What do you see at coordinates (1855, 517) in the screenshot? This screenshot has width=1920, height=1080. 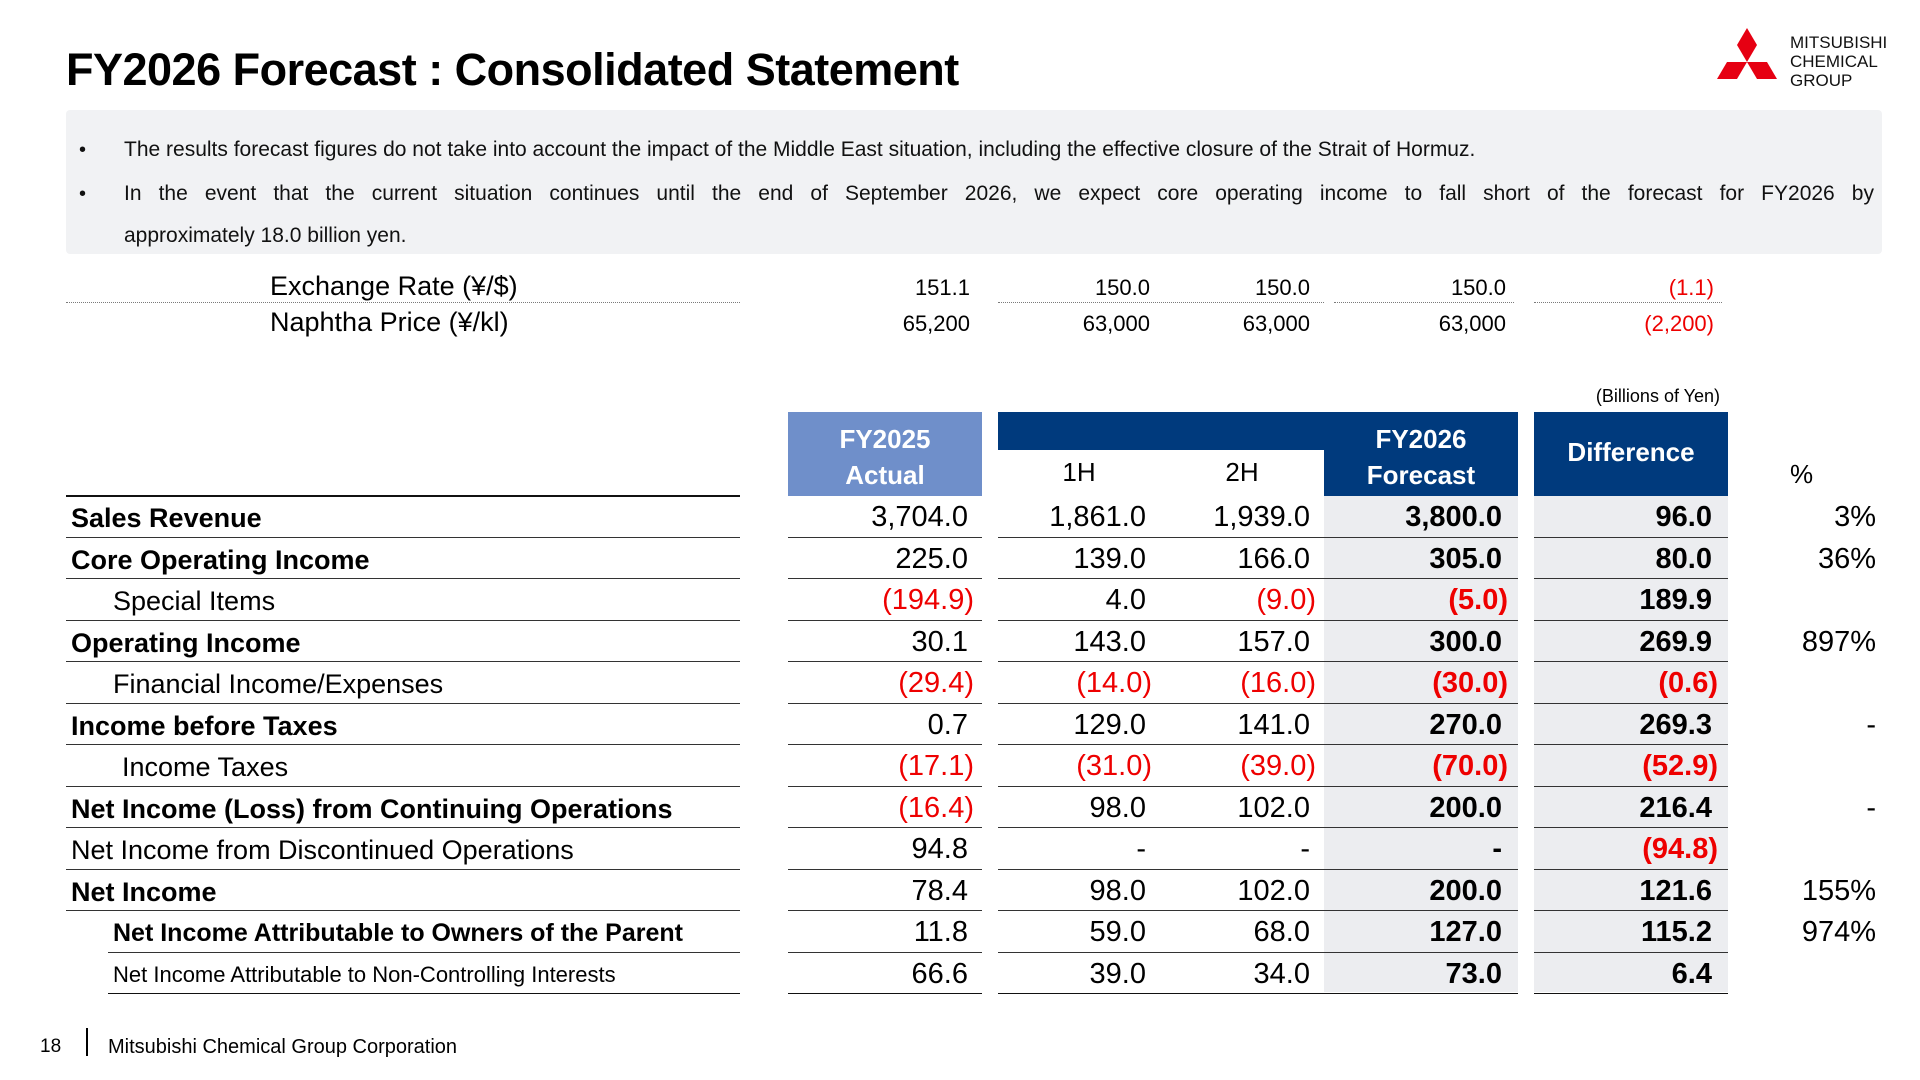 I see `cell-pct: 3%` at bounding box center [1855, 517].